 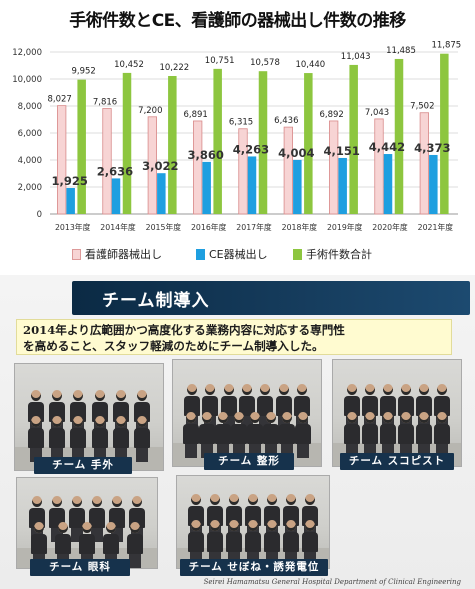 I want to click on team-photo-spine, so click(x=253, y=522).